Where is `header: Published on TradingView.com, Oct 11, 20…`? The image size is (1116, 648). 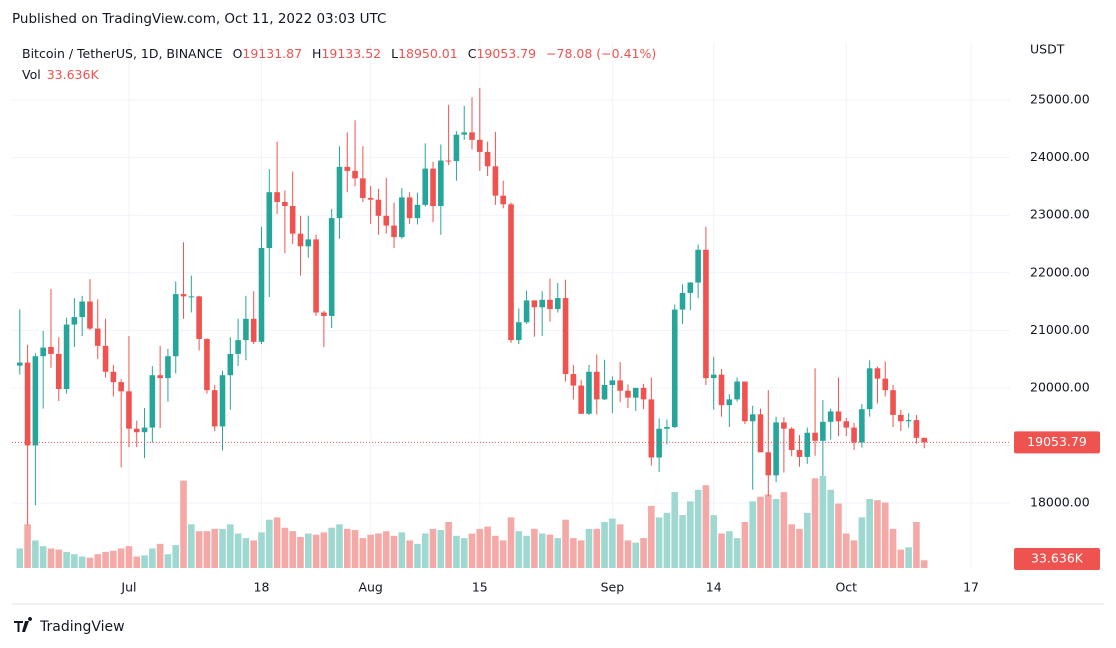
header: Published on TradingView.com, Oct 11, 20… is located at coordinates (199, 19).